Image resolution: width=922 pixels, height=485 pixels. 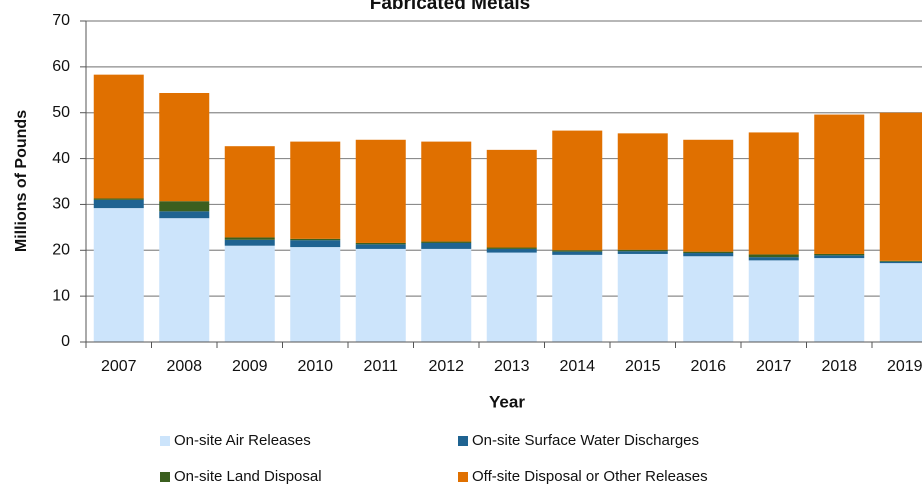 I want to click on legend-label: On-site Air Releases, so click(x=242, y=440).